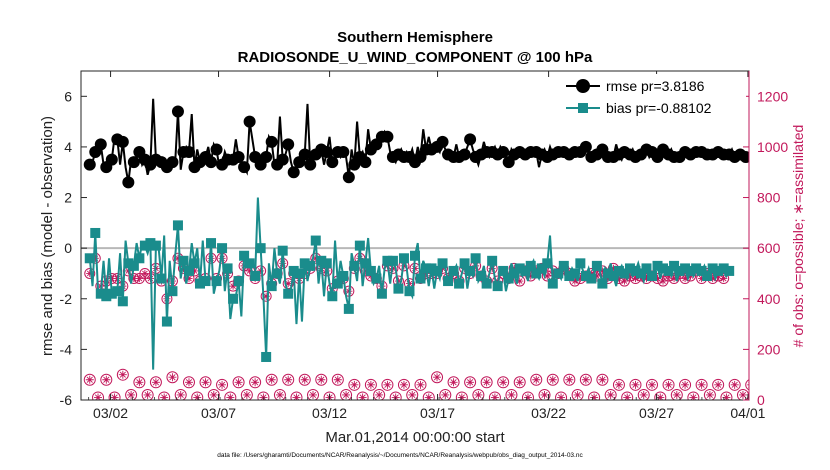 Image resolution: width=830 pixels, height=470 pixels. Describe the element at coordinates (415, 437) in the screenshot. I see `x-axis-label: Mar.01,2014 00:00:00 start` at that location.